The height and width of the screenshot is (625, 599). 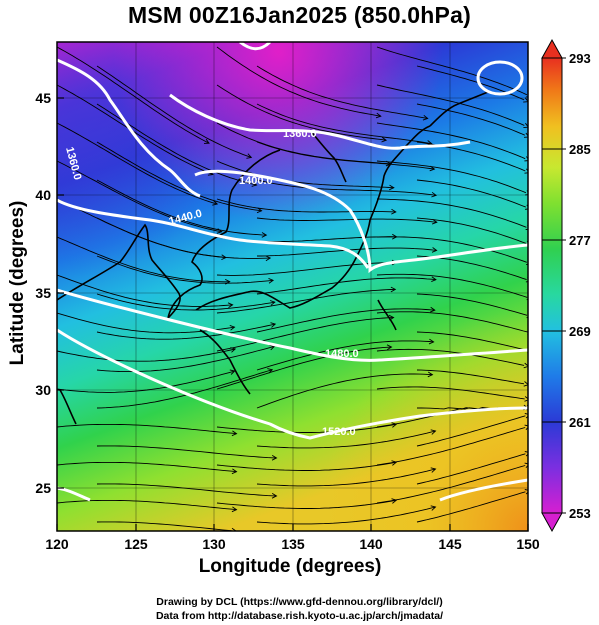 What do you see at coordinates (342, 354) in the screenshot?
I see `contour-label: 1480.0` at bounding box center [342, 354].